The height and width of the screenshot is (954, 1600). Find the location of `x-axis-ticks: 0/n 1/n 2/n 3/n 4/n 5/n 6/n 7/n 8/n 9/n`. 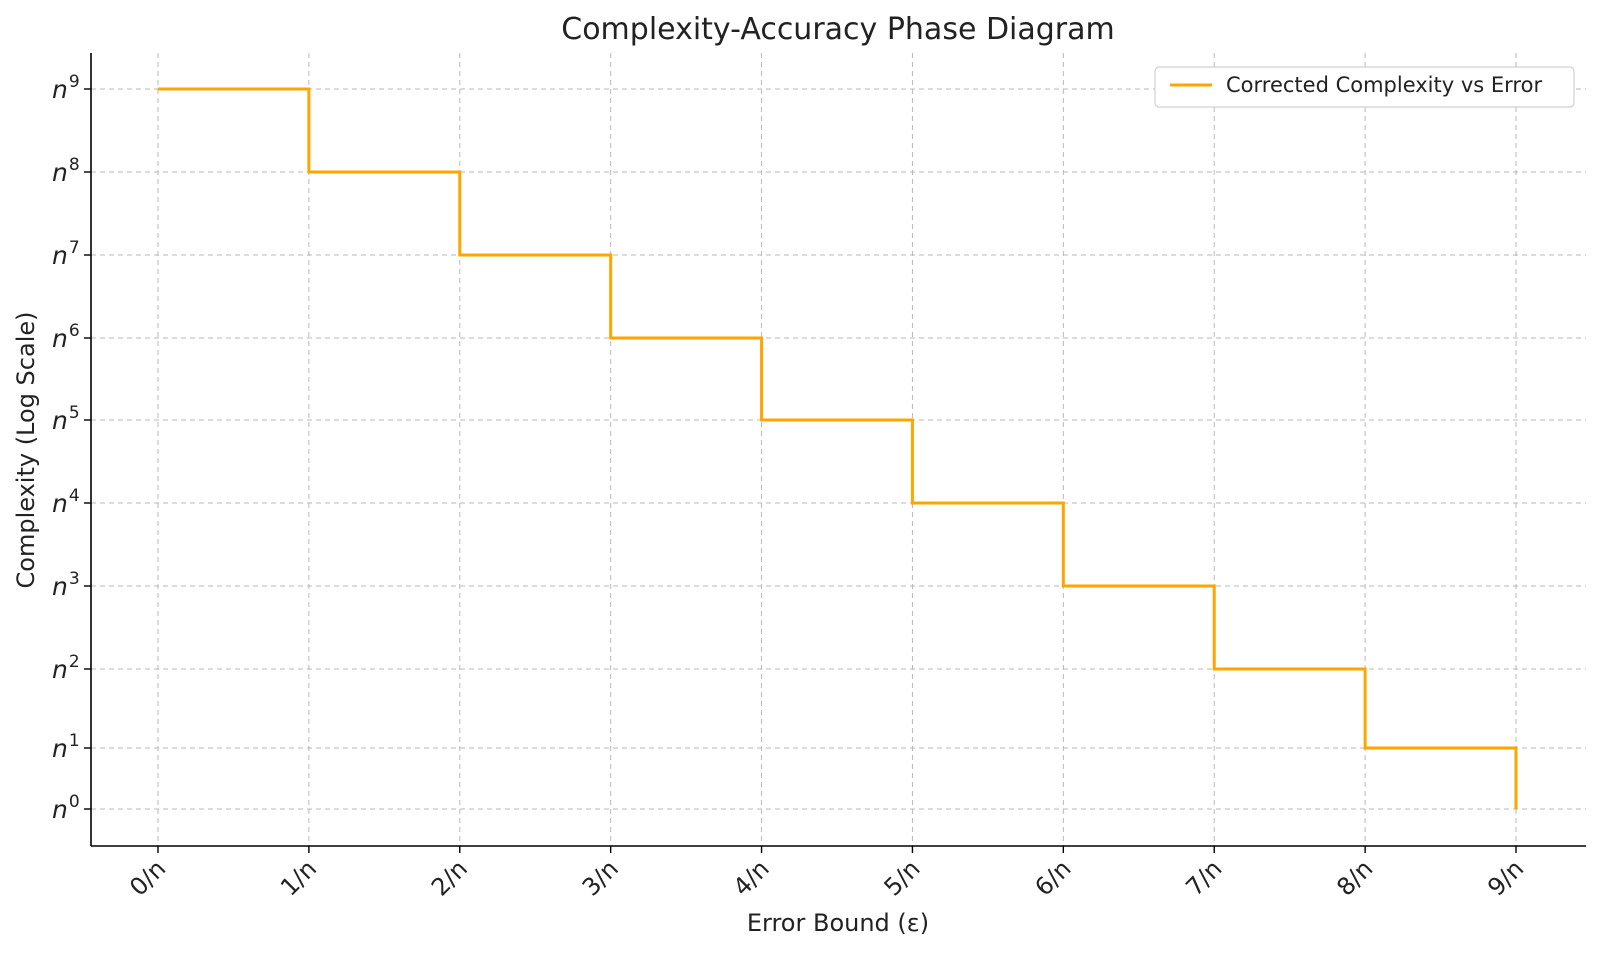

x-axis-ticks: 0/n 1/n 2/n 3/n 4/n 5/n 6/n 7/n 8/n 9/n is located at coordinates (826, 874).